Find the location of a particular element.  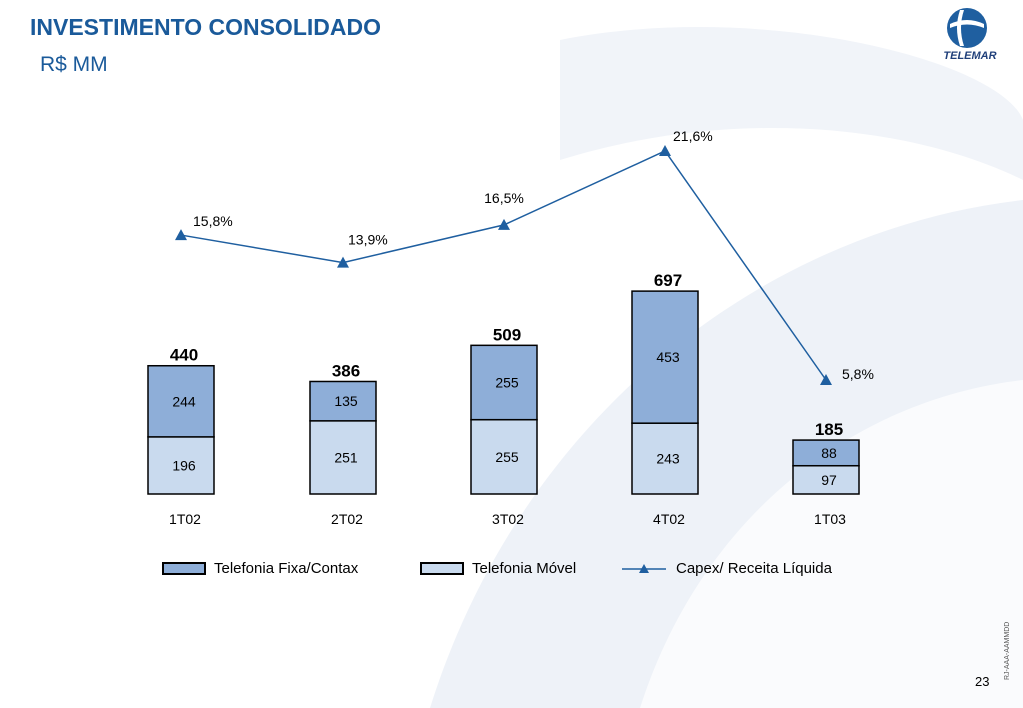

data-label-movel: 243 is located at coordinates (668, 459).